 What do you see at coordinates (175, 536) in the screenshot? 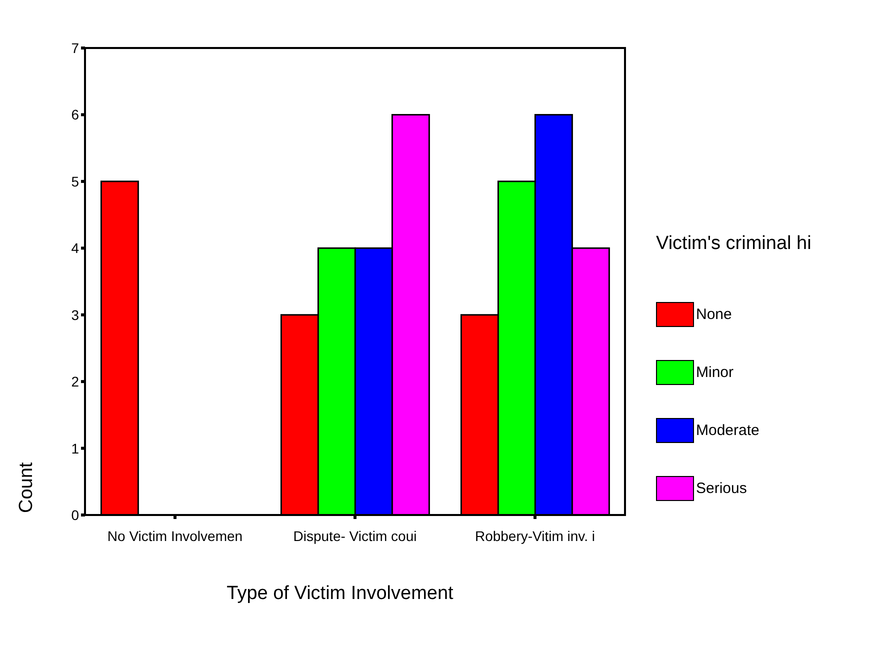
I see `x-tick-label: No Victim Involvemen` at bounding box center [175, 536].